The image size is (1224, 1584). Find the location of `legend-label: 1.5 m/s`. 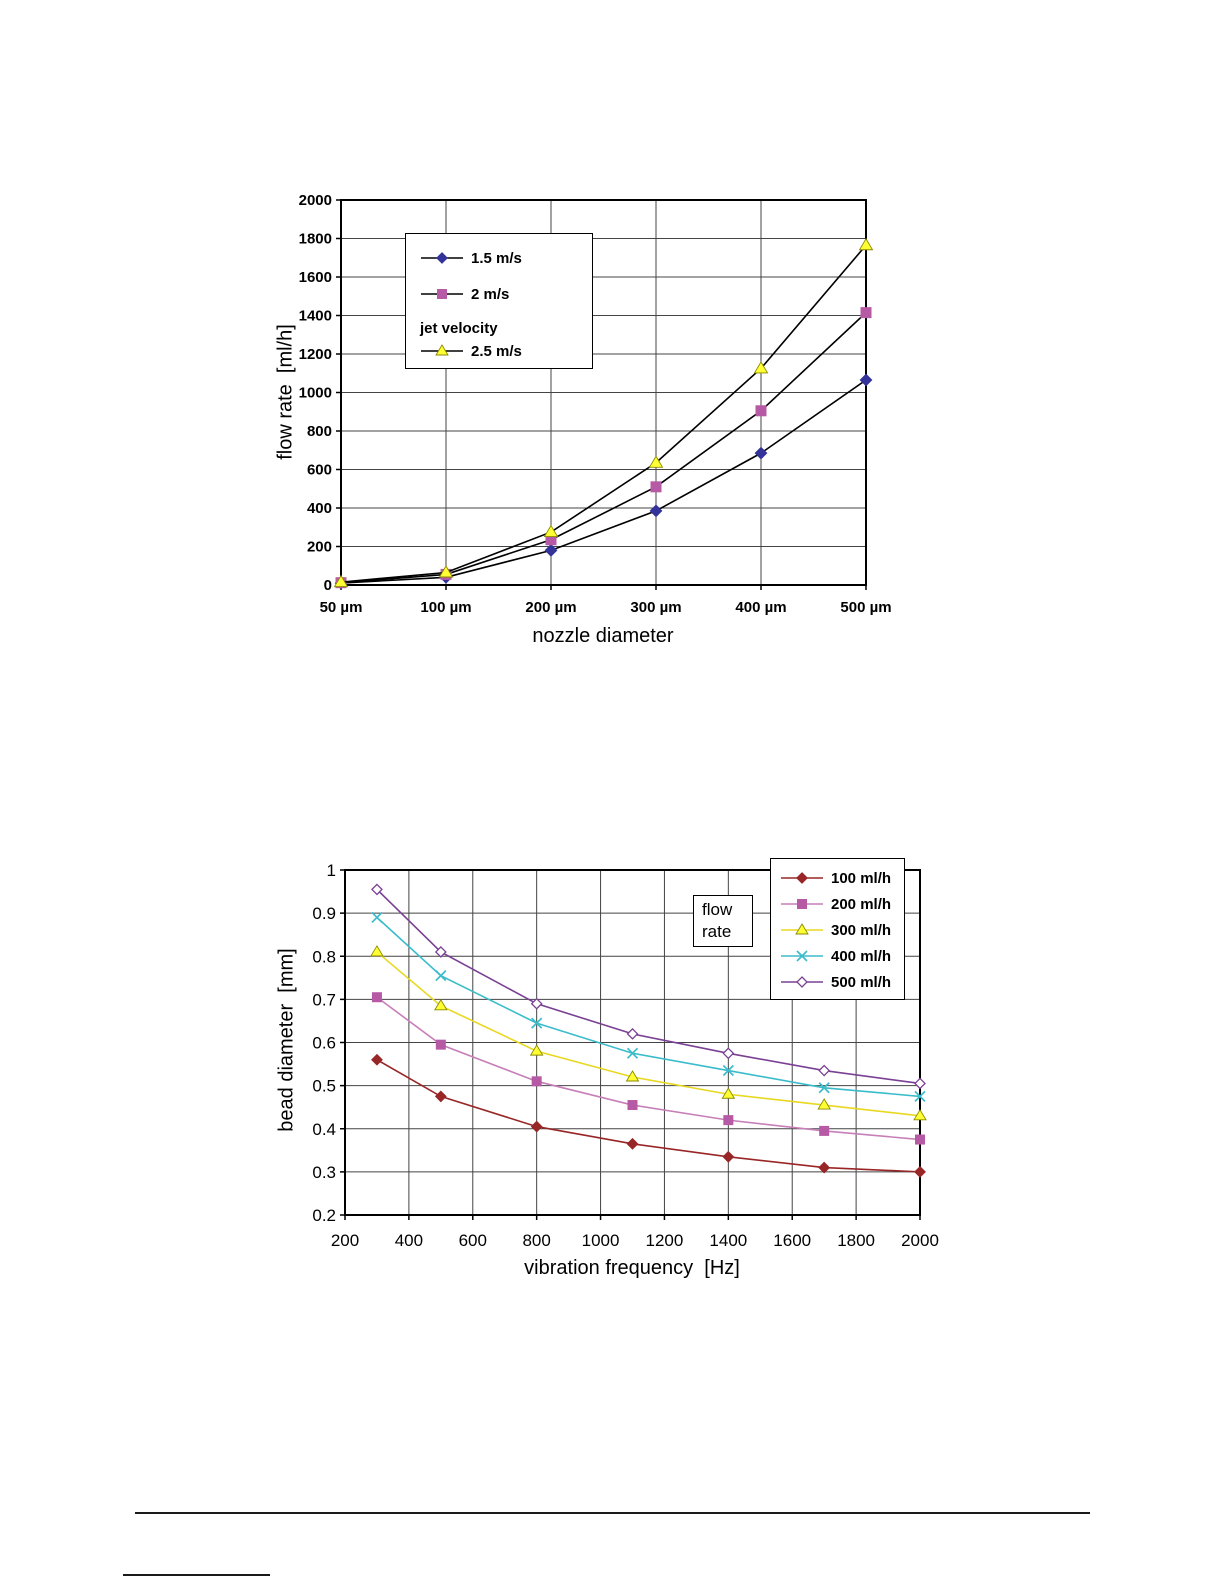

legend-label: 1.5 m/s is located at coordinates (496, 258).